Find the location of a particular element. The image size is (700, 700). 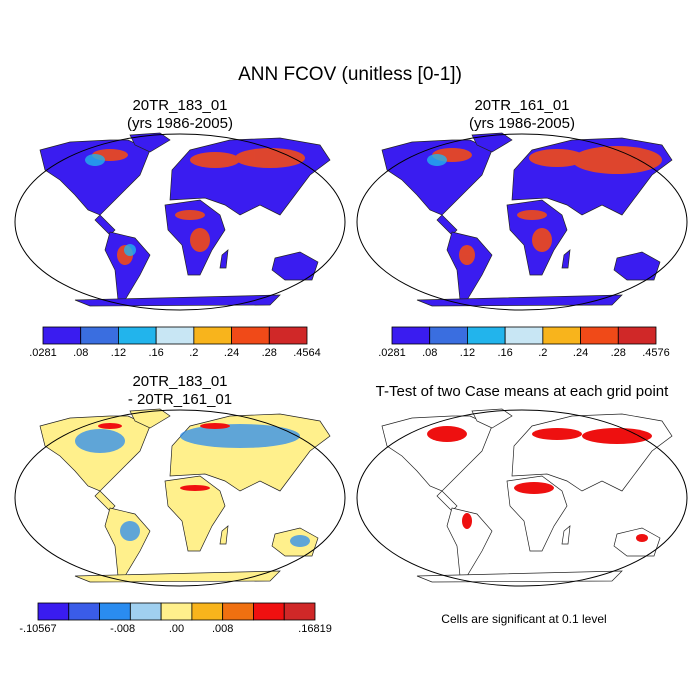

colorbar-label: .4564 is located at coordinates (307, 353).